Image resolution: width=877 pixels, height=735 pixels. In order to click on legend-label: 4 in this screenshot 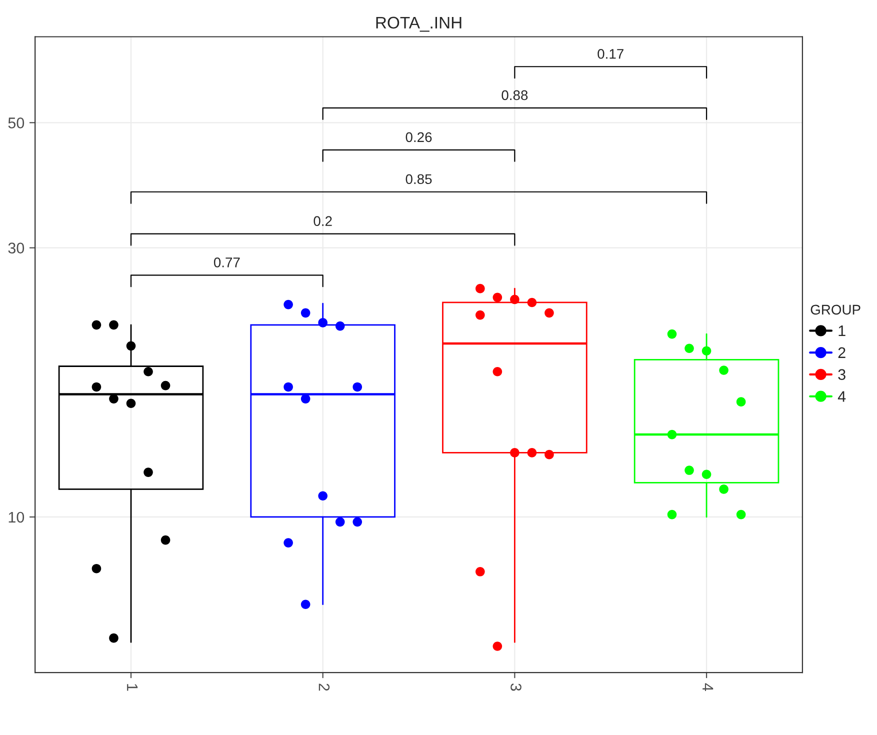, I will do `click(842, 396)`.